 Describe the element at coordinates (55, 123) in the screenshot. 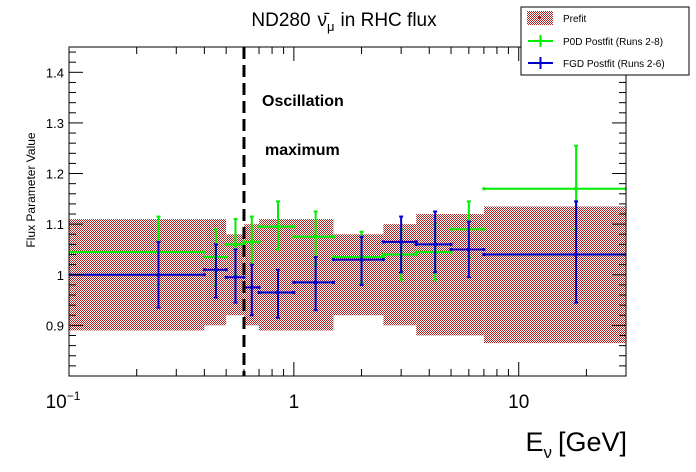

I see `y-tick-label-4: 1.3` at that location.